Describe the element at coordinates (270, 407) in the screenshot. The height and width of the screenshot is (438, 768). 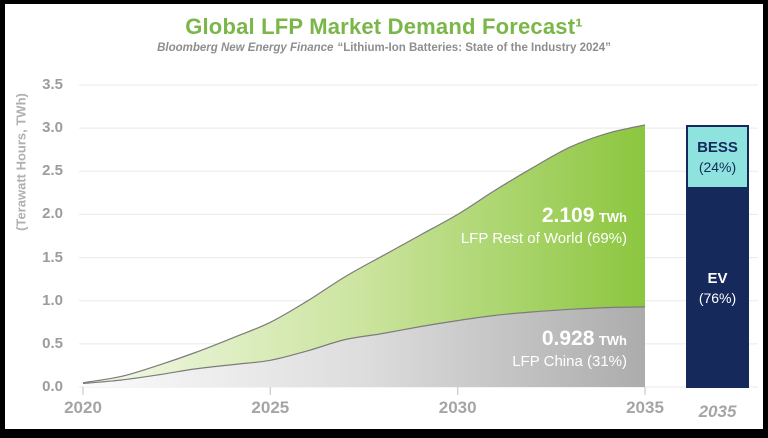
I see `x-tick-label: 2025` at that location.